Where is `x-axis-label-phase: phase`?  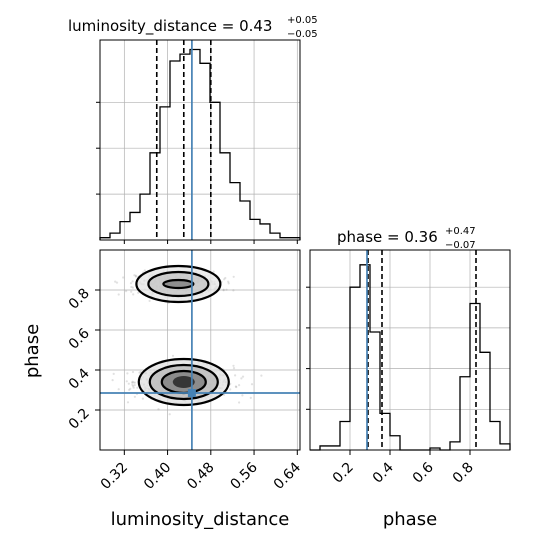
x-axis-label-phase: phase is located at coordinates (410, 519).